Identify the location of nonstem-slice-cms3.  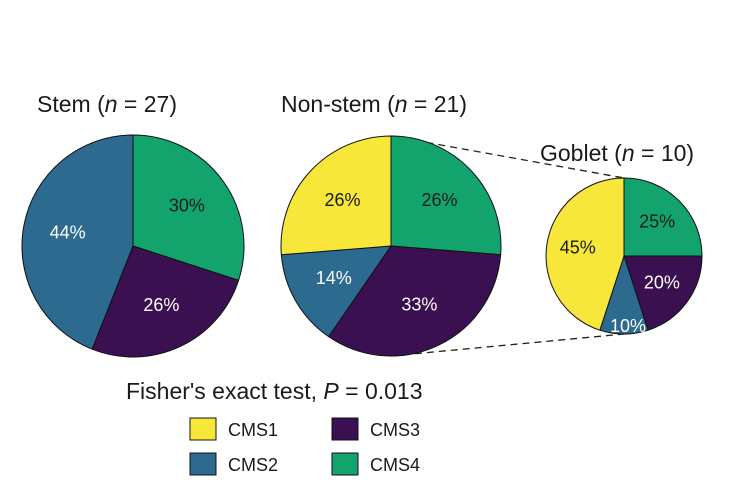
(414, 301).